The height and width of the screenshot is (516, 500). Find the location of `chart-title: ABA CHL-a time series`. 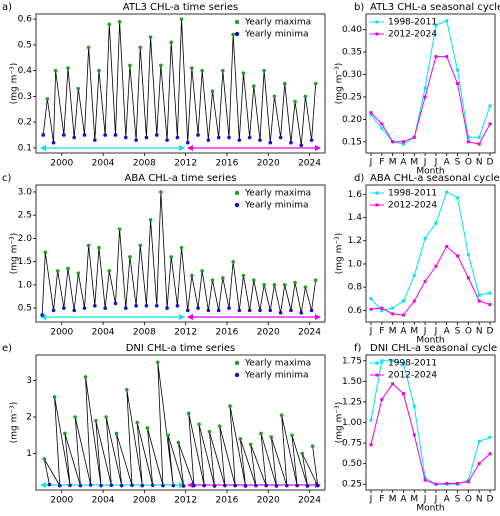

chart-title: ABA CHL-a time series is located at coordinates (181, 178).